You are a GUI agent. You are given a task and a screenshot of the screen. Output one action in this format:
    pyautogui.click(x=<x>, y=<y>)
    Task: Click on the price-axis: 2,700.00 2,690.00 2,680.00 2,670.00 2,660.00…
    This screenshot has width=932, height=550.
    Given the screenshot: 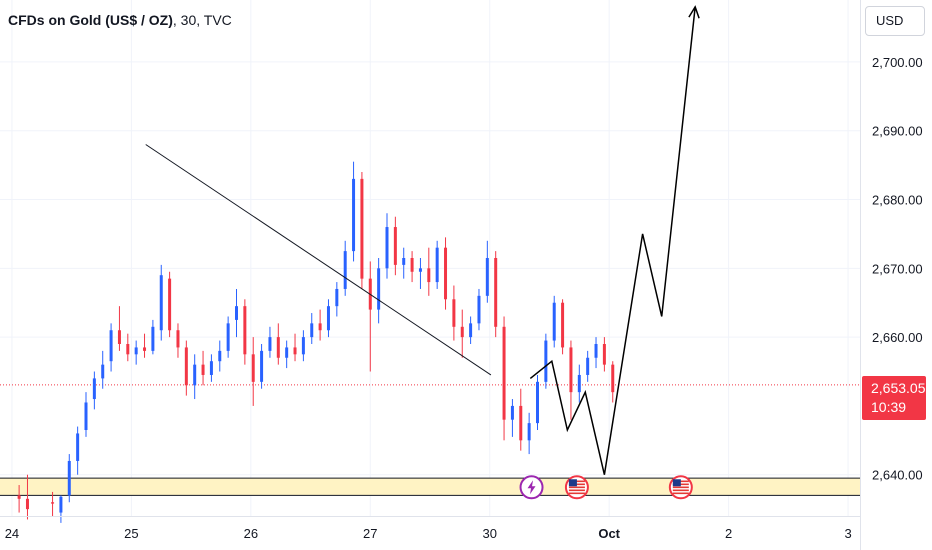 What is the action you would take?
    pyautogui.click(x=897, y=269)
    